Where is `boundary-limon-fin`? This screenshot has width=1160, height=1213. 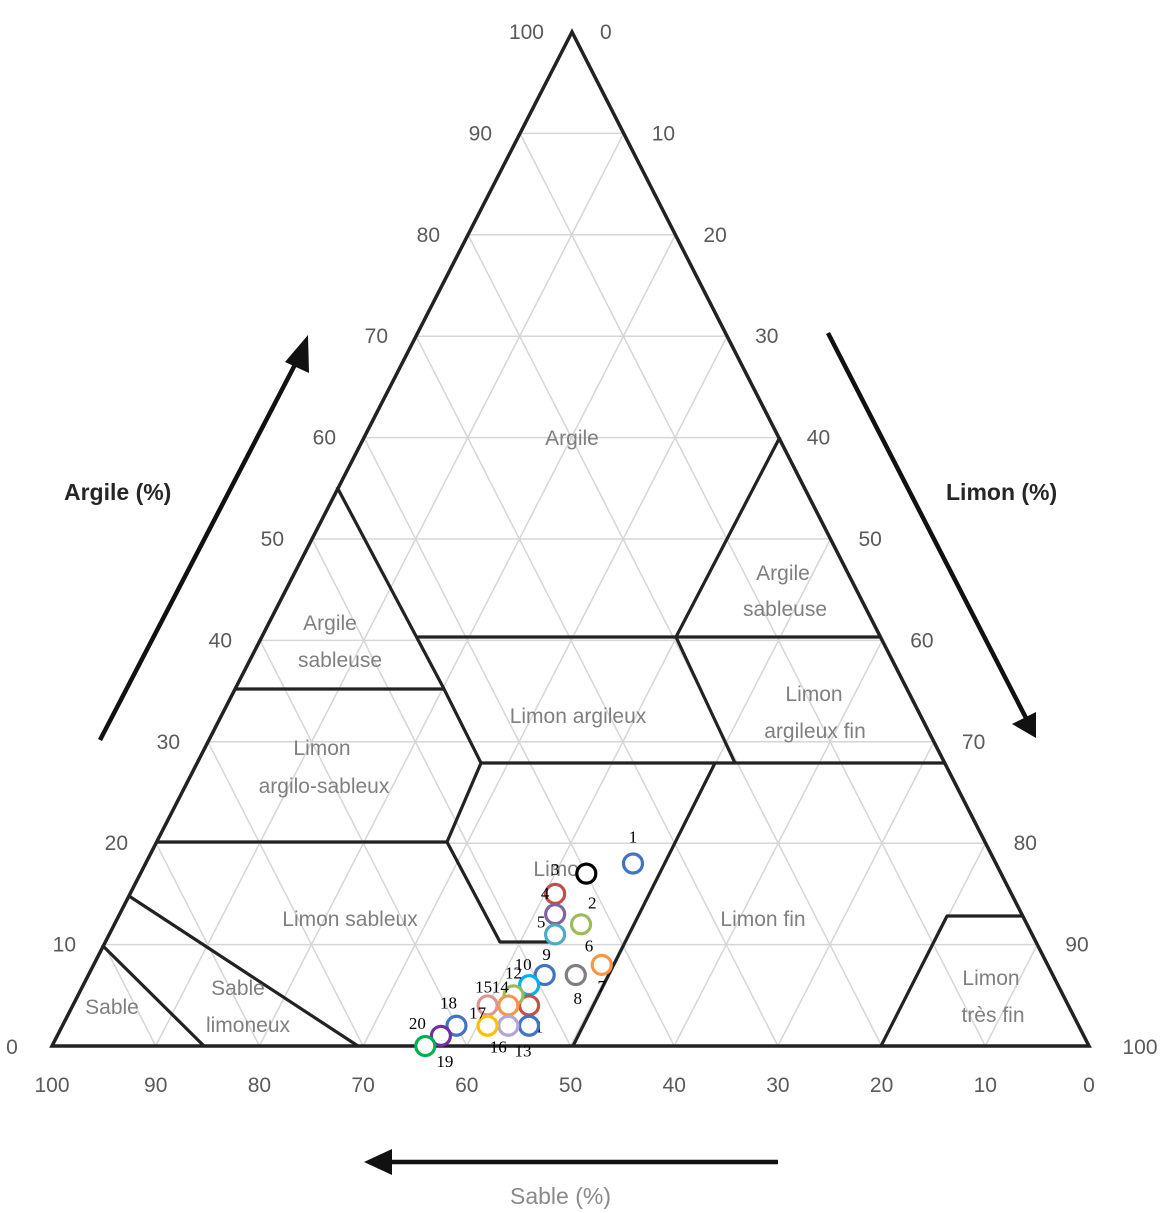
boundary-limon-fin is located at coordinates (644, 904).